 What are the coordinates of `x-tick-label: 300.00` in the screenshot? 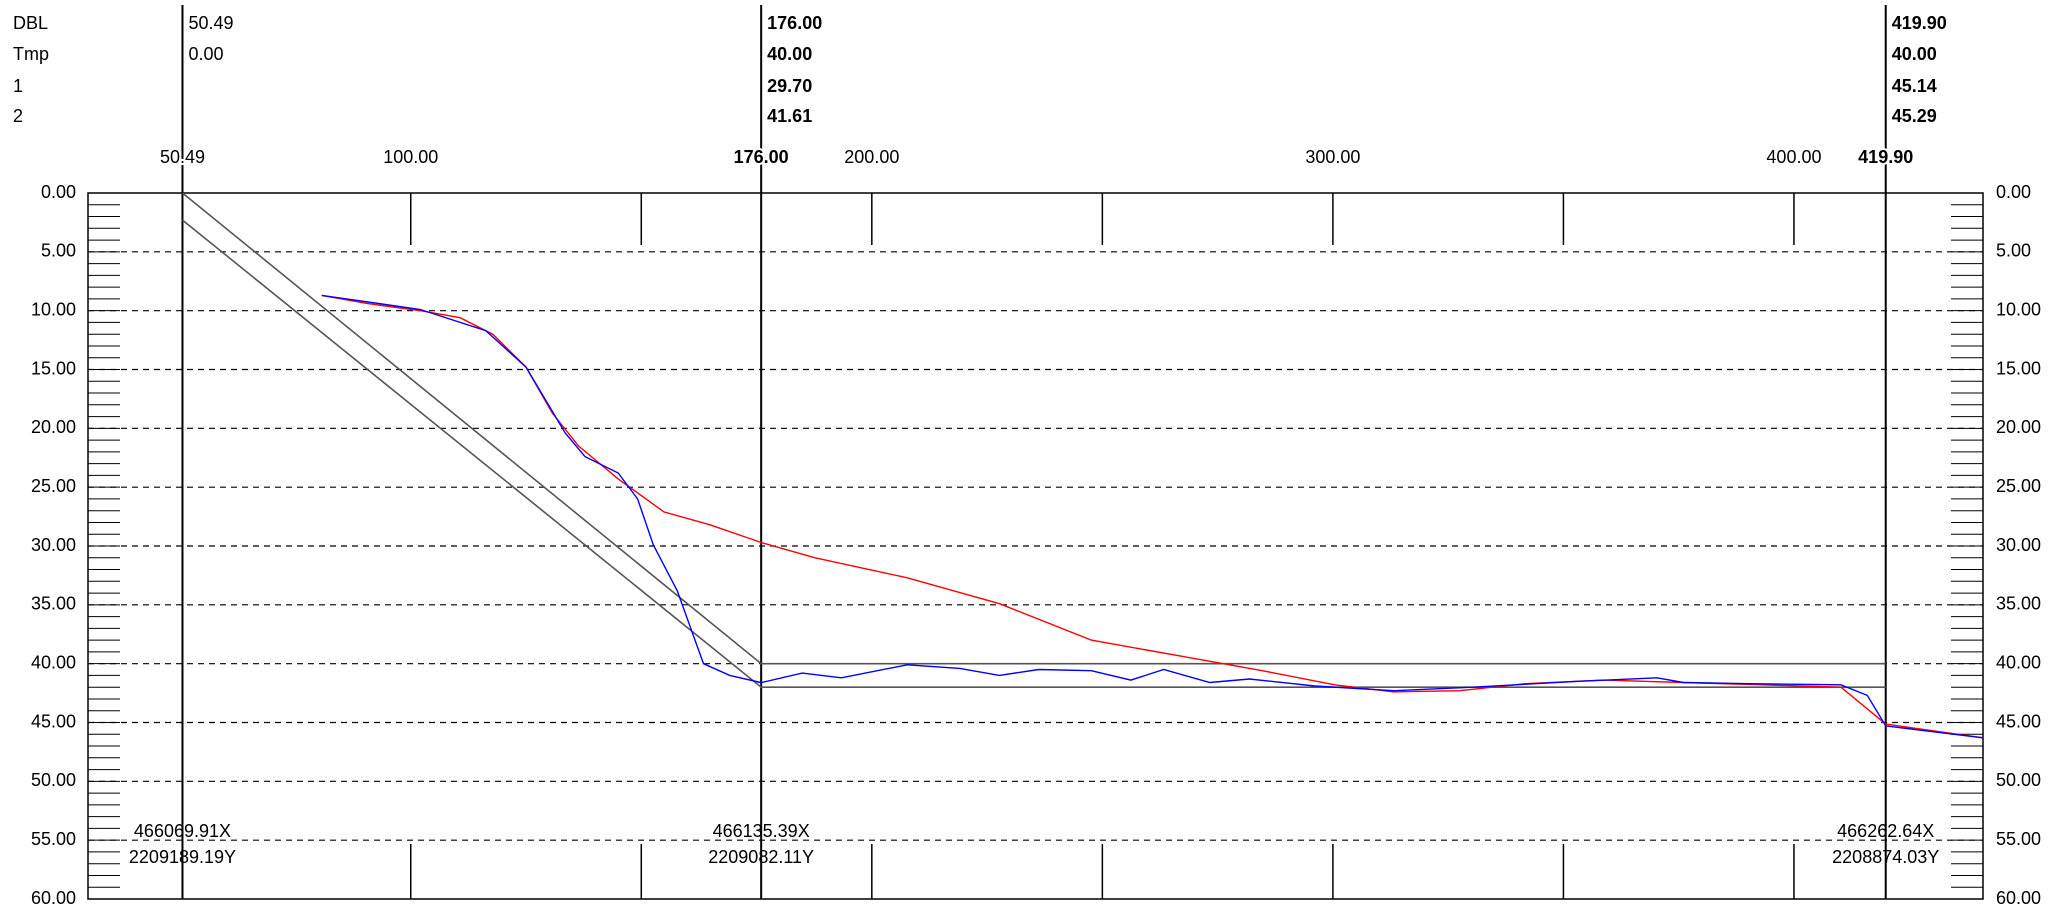 It's located at (1332, 157).